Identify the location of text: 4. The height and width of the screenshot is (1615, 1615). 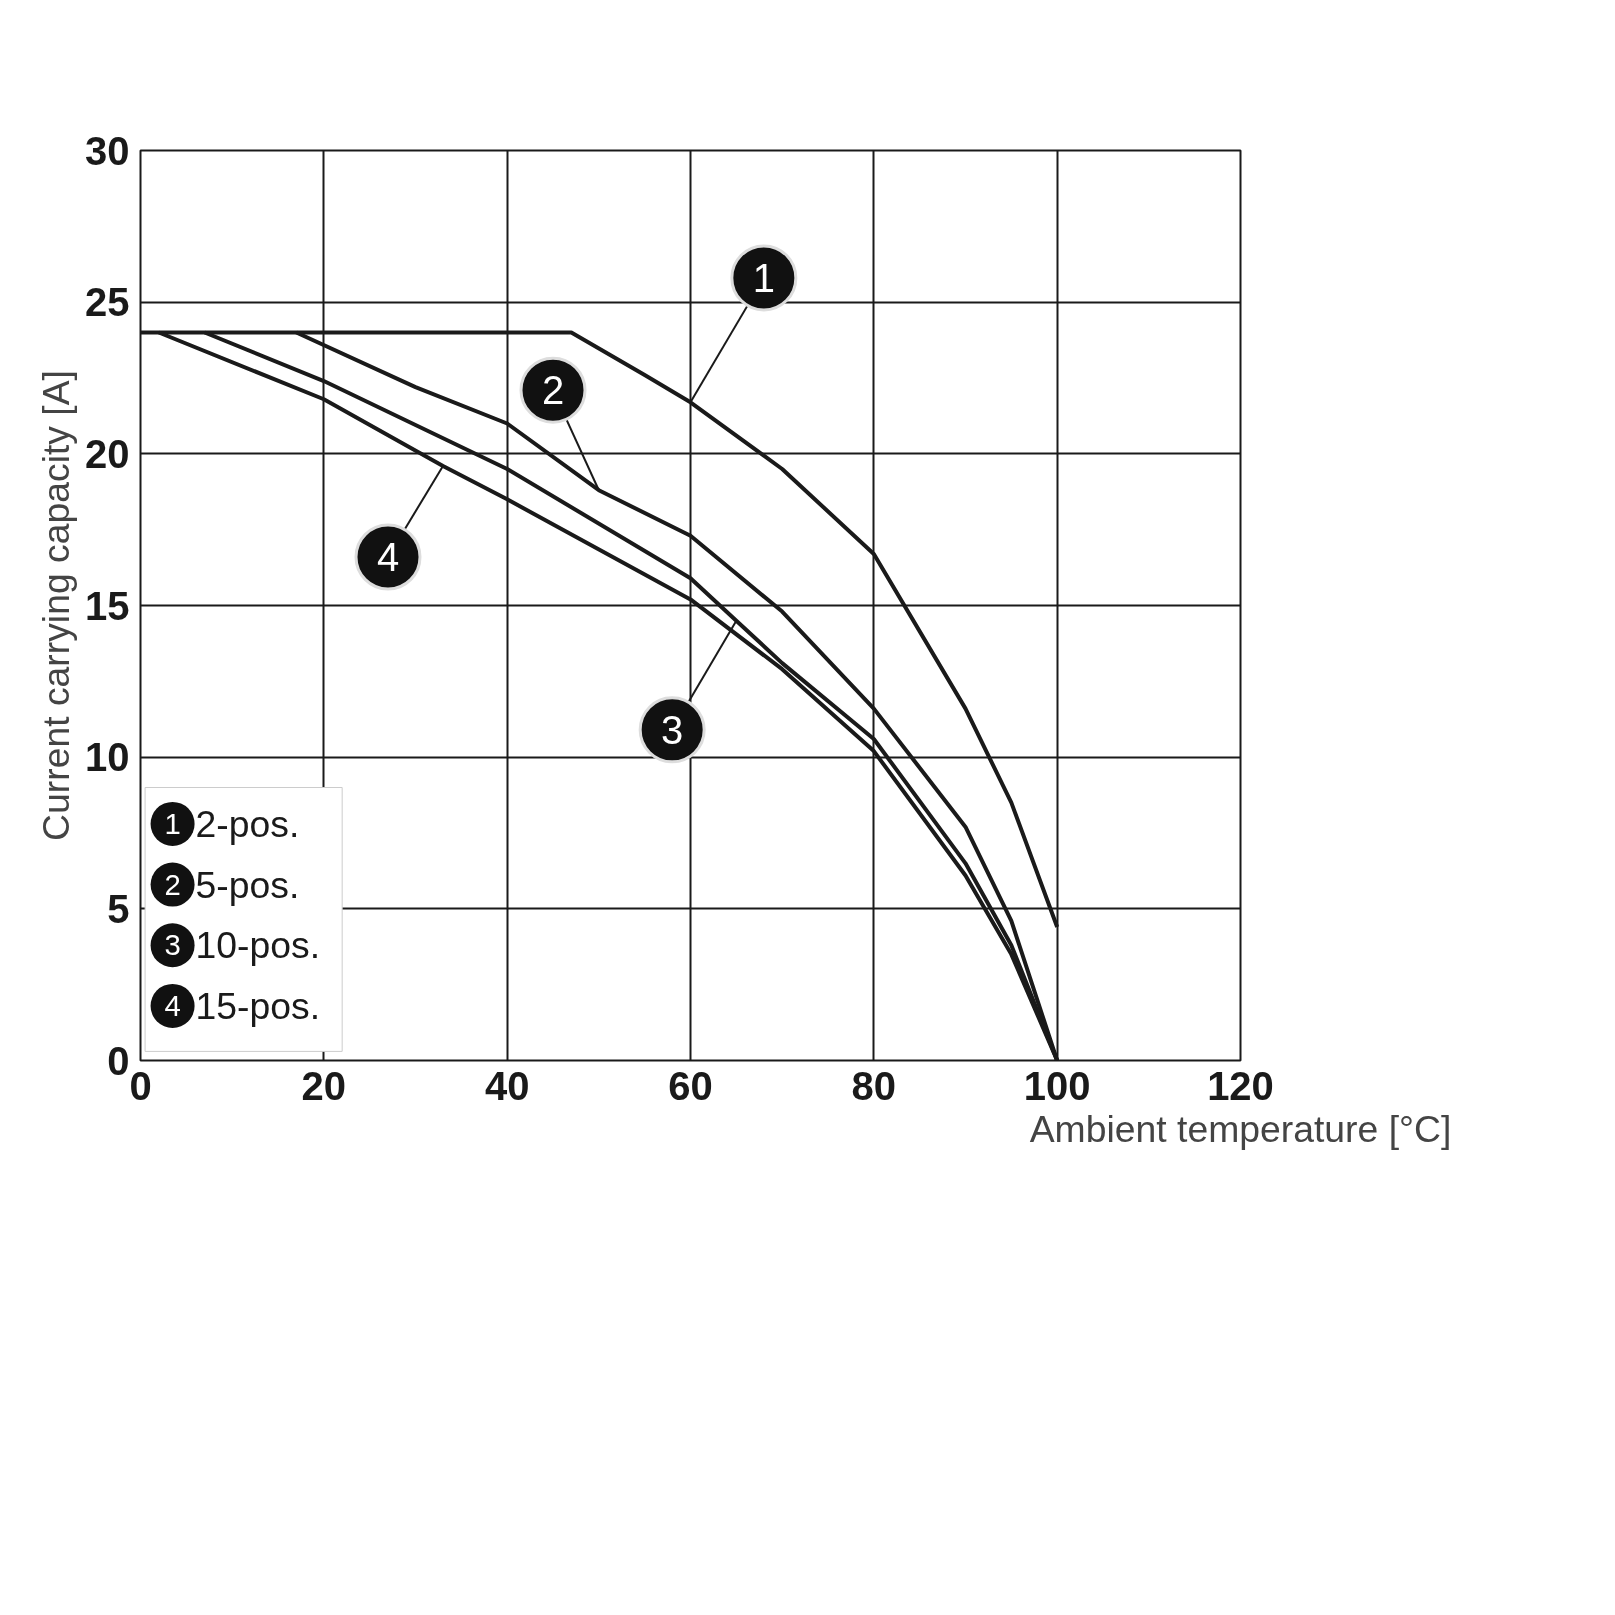
(172, 1005).